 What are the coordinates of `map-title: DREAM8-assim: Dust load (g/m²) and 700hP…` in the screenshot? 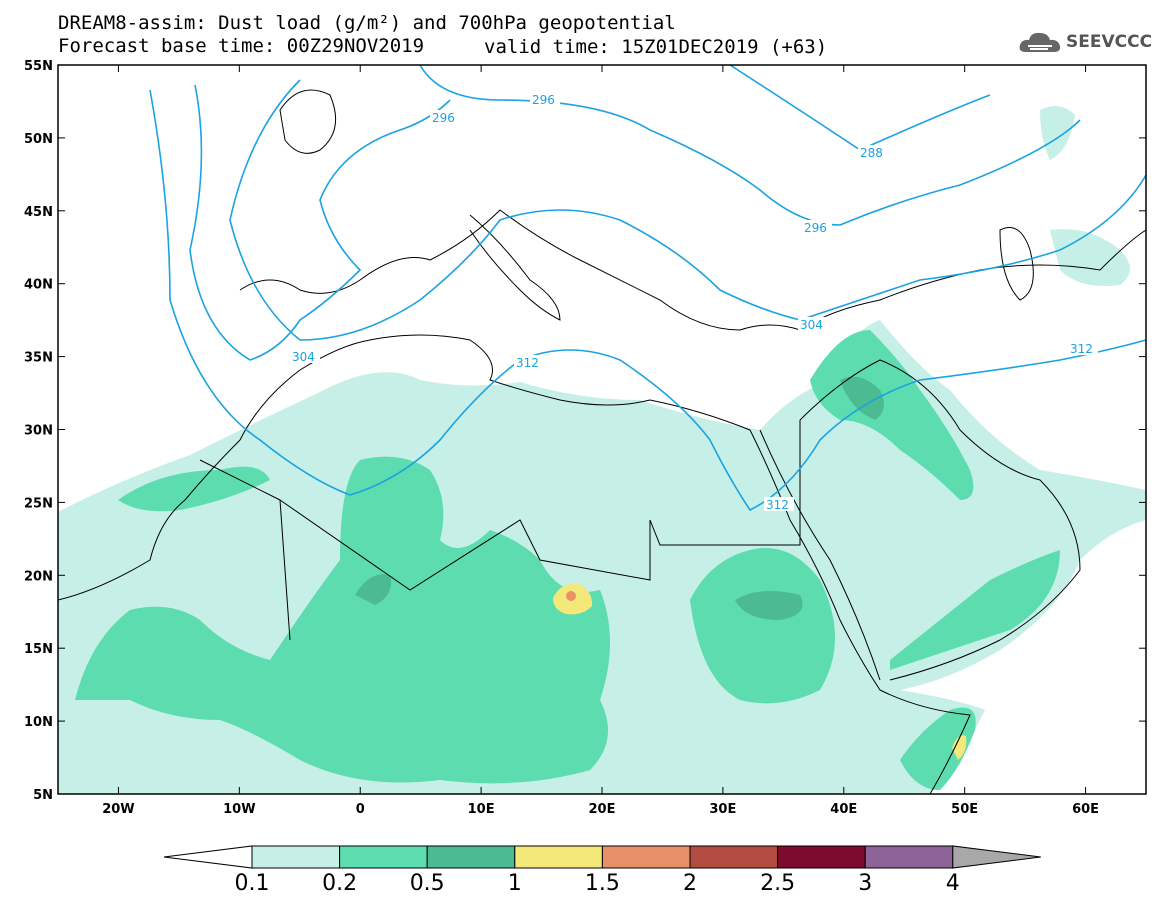 It's located at (367, 23).